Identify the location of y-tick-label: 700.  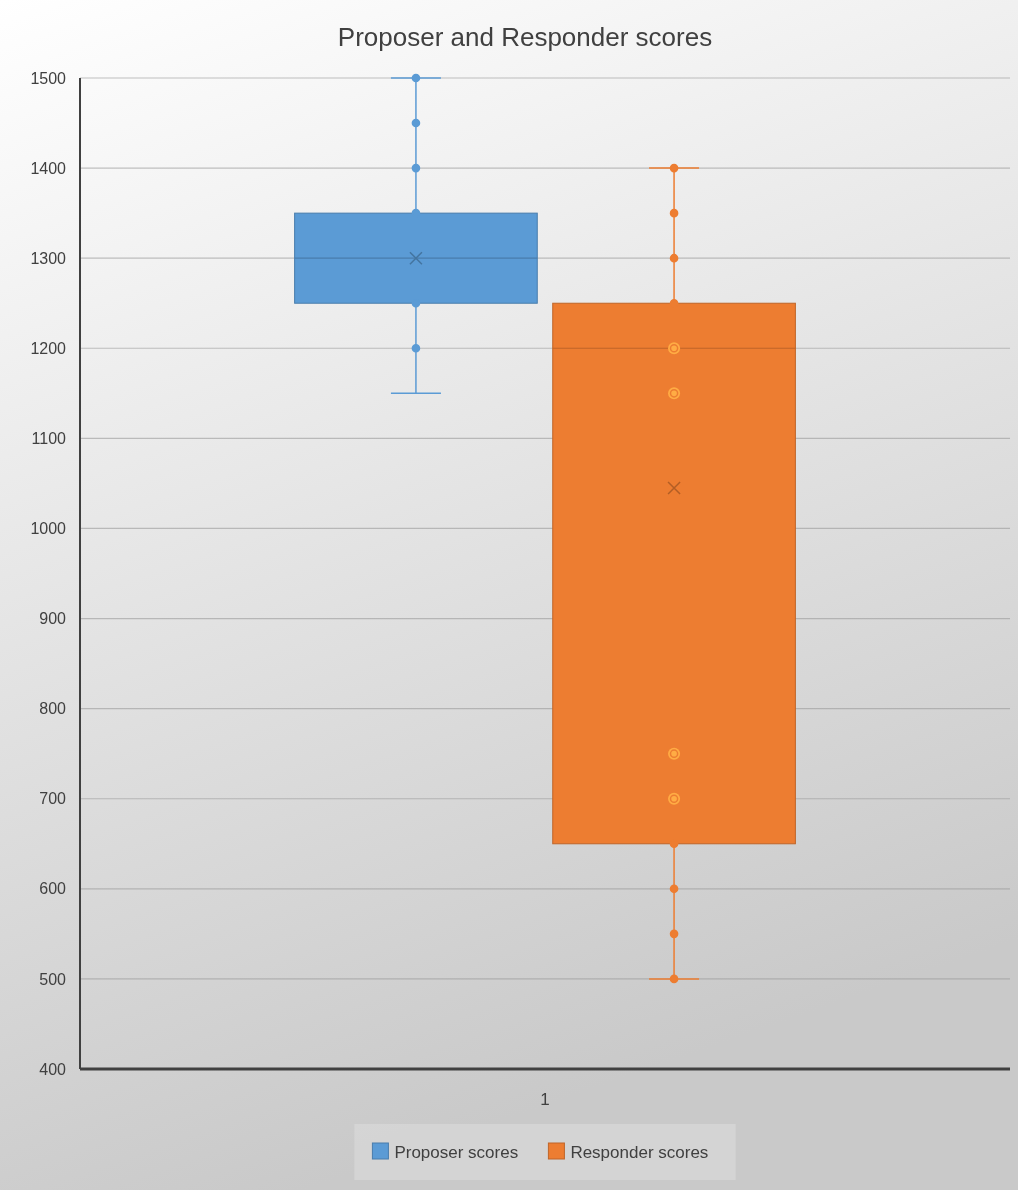
(53, 799).